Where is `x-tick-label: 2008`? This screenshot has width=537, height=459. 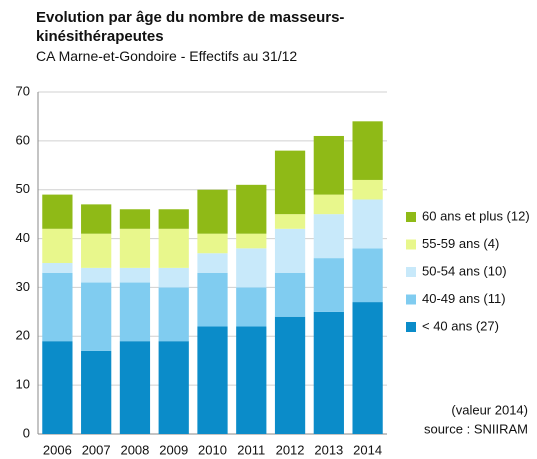 x-tick-label: 2008 is located at coordinates (134, 449).